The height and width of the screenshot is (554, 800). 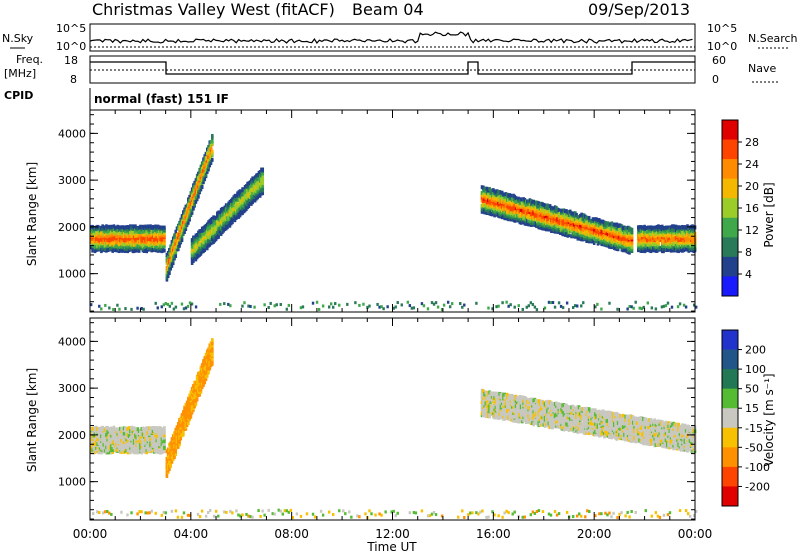 What do you see at coordinates (388, 9) in the screenshot?
I see `beam-label: Beam 04` at bounding box center [388, 9].